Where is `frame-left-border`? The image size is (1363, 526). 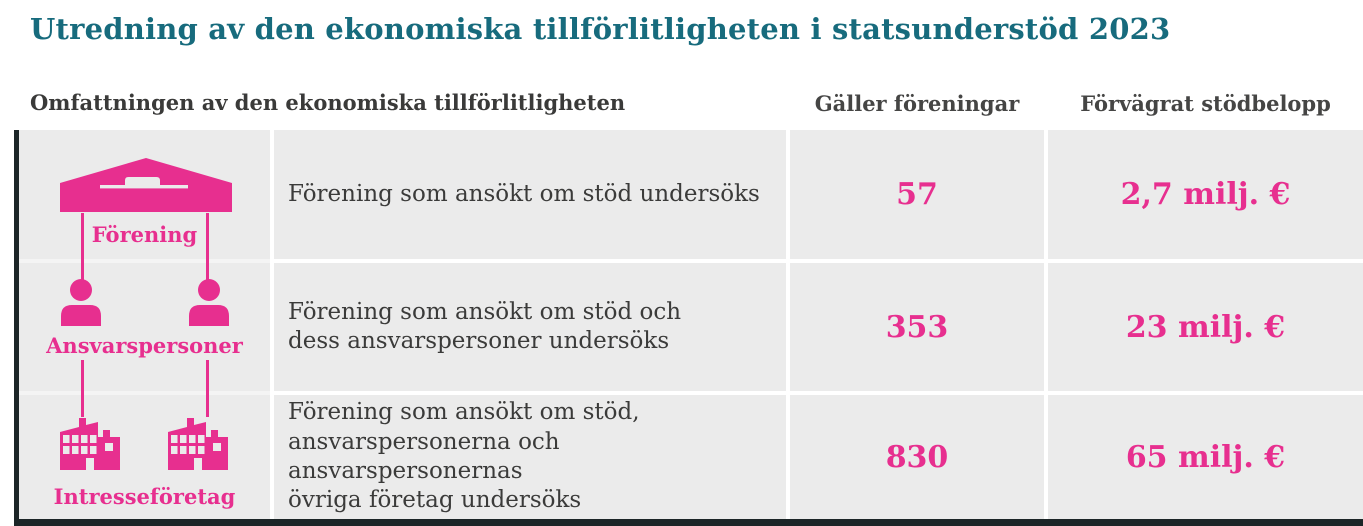 frame-left-border is located at coordinates (16, 328).